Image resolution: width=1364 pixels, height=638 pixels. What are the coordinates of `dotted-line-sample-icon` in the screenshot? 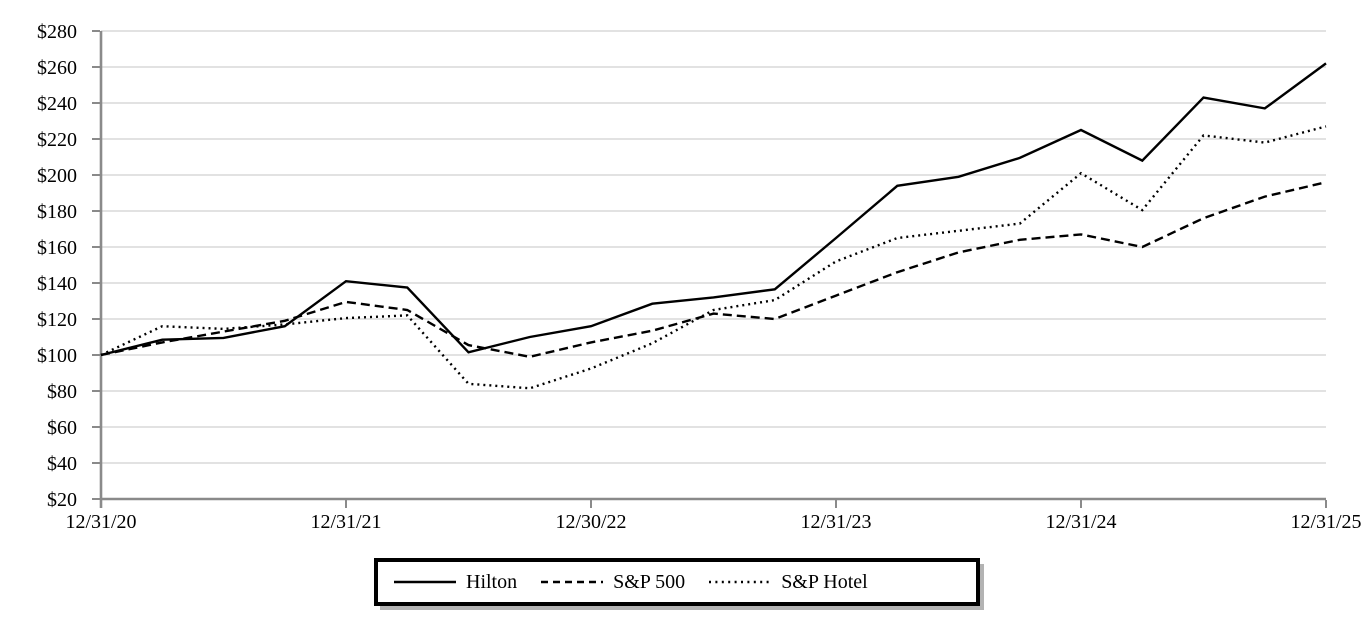 It's located at (740, 582).